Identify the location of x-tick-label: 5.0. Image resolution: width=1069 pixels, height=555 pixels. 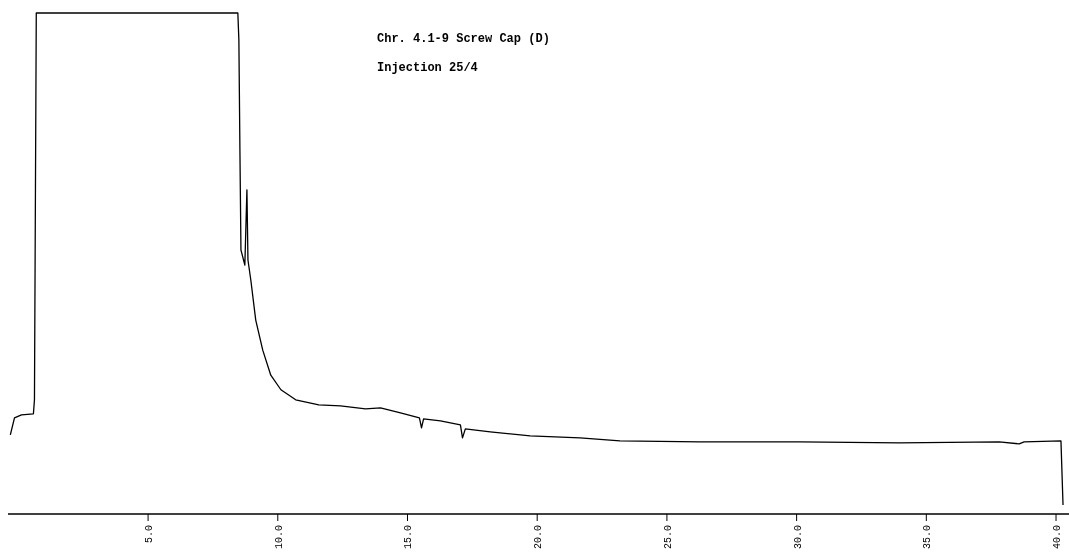
(150, 534).